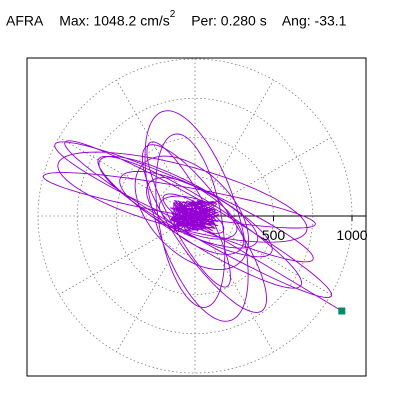 This screenshot has width=400, height=400. Describe the element at coordinates (234, 148) in the screenshot. I see `grid-spoke` at that location.